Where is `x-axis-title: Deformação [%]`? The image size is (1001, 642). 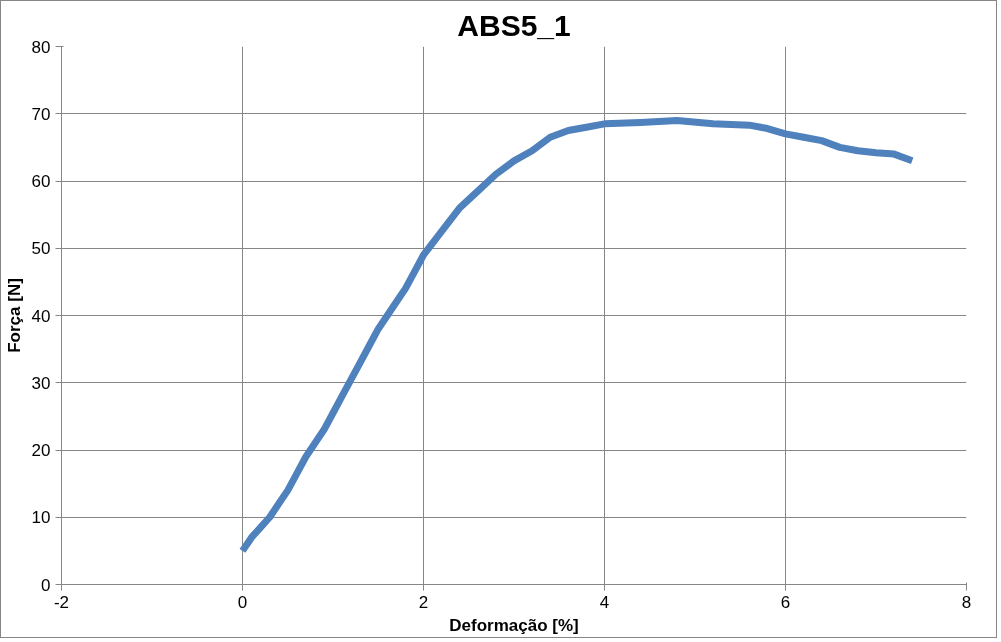 x-axis-title: Deformação [%] is located at coordinates (514, 625).